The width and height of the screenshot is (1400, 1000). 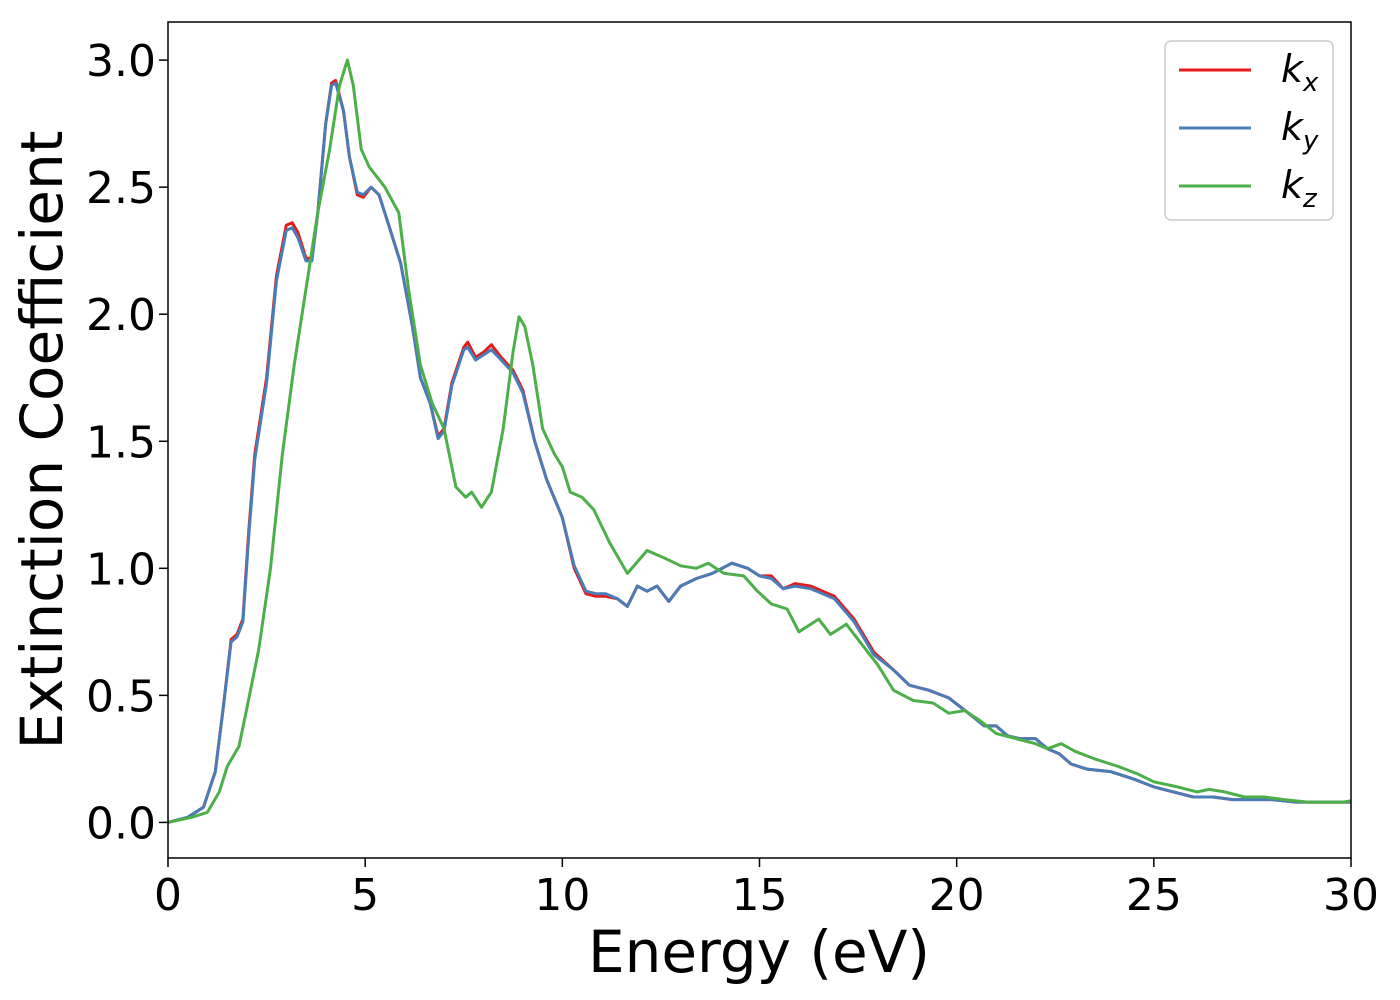 What do you see at coordinates (121, 61) in the screenshot?
I see `y-tick-label: 3.0` at bounding box center [121, 61].